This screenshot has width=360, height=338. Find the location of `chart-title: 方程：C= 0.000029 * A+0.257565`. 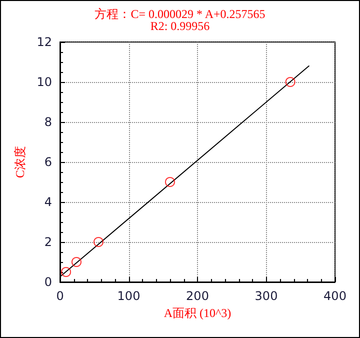

chart-title: 方程：C= 0.000029 * A+0.257565 is located at coordinates (180, 14).